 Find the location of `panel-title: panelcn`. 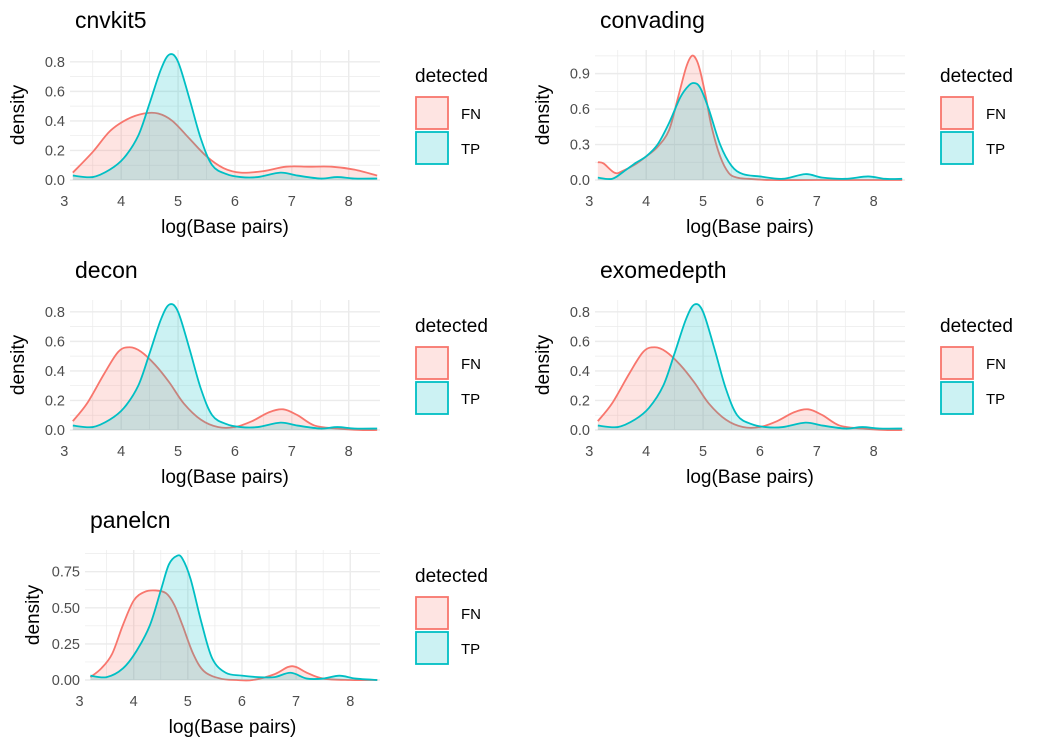

panel-title: panelcn is located at coordinates (130, 520).